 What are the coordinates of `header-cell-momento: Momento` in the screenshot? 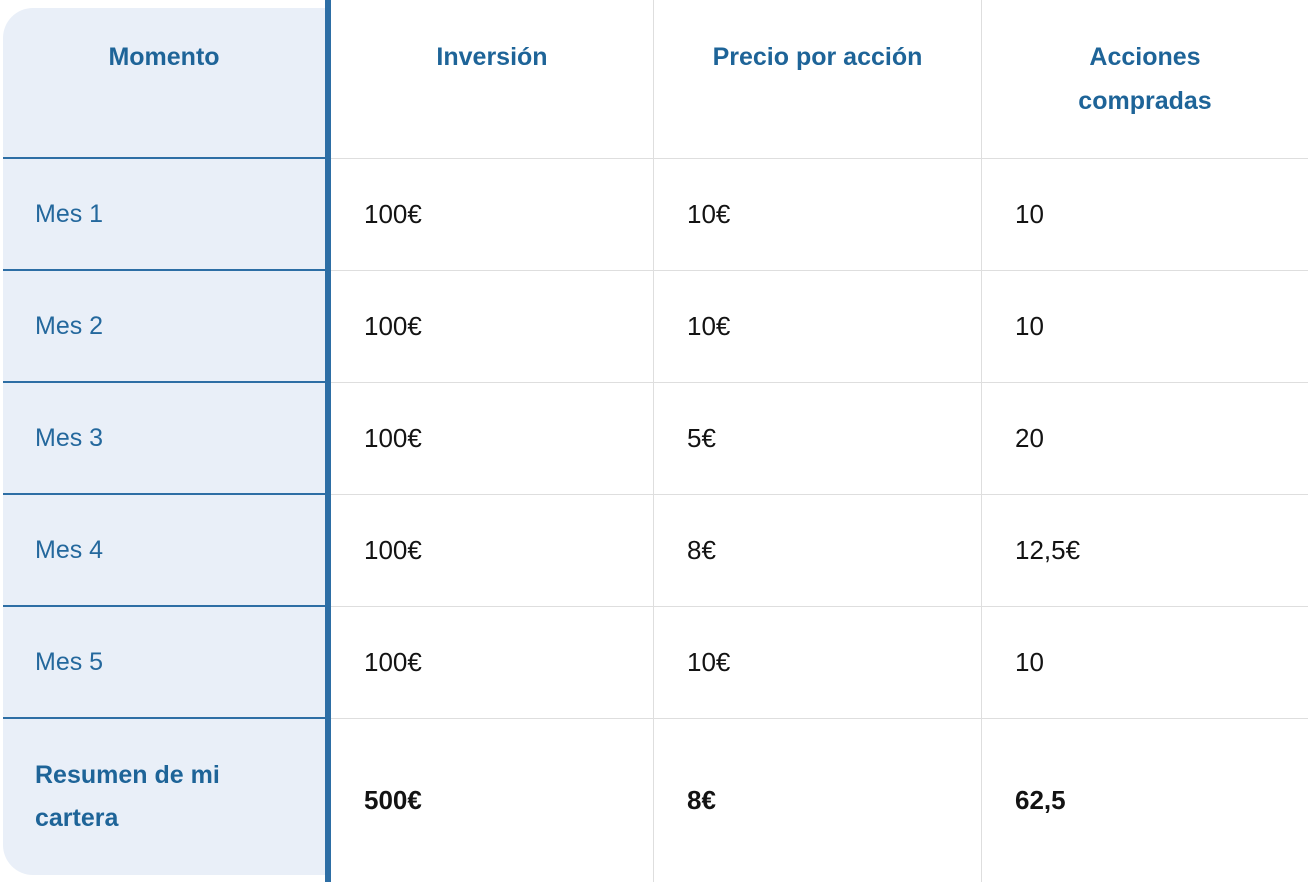 It's located at (164, 83).